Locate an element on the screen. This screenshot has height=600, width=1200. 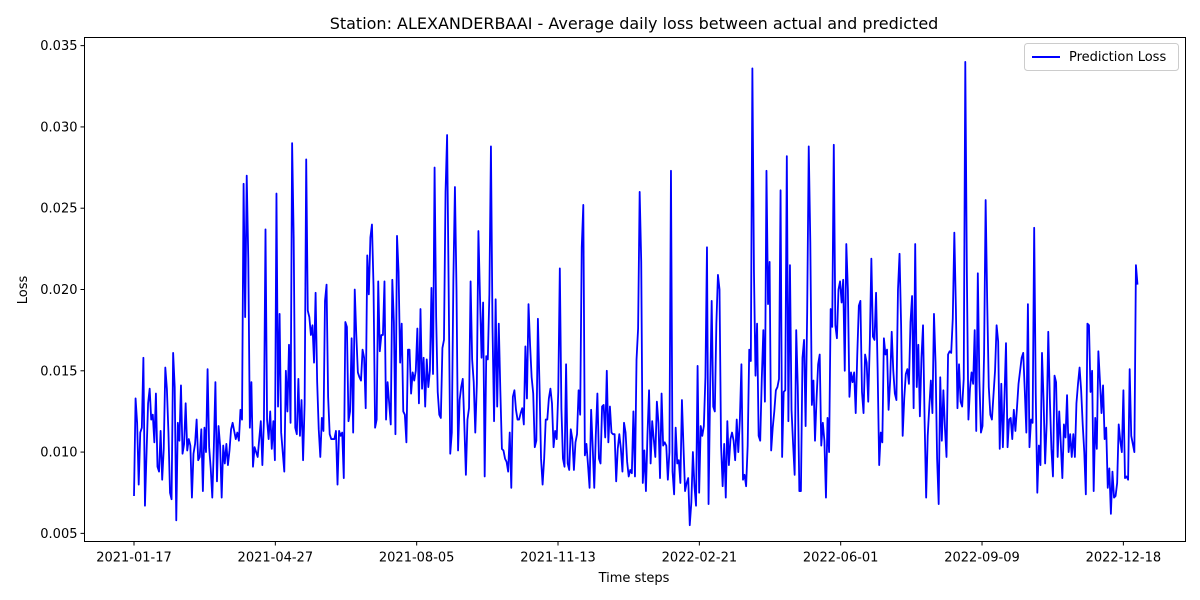
x-tick-label-0: 2021-01-17 is located at coordinates (134, 558).